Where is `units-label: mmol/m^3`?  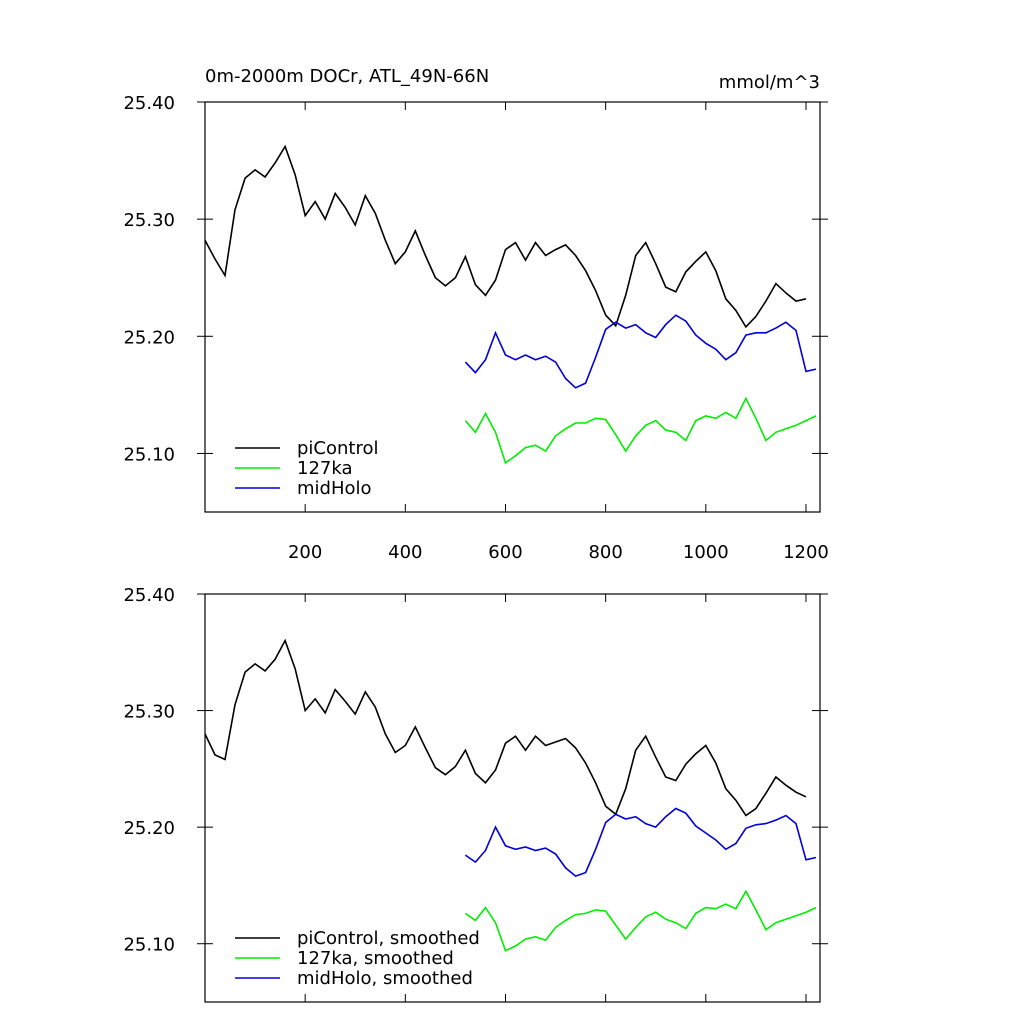 units-label: mmol/m^3 is located at coordinates (769, 82).